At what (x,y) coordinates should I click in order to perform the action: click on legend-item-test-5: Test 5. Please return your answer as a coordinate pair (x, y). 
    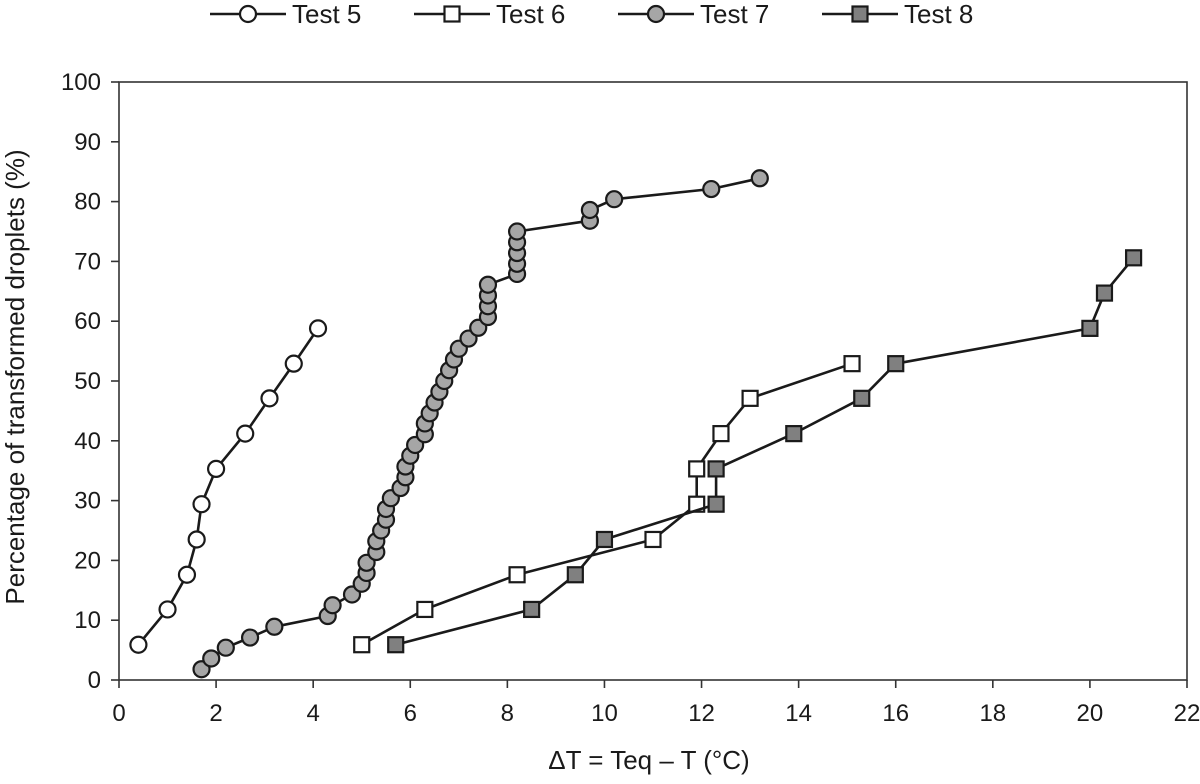
    Looking at the image, I should click on (285, 14).